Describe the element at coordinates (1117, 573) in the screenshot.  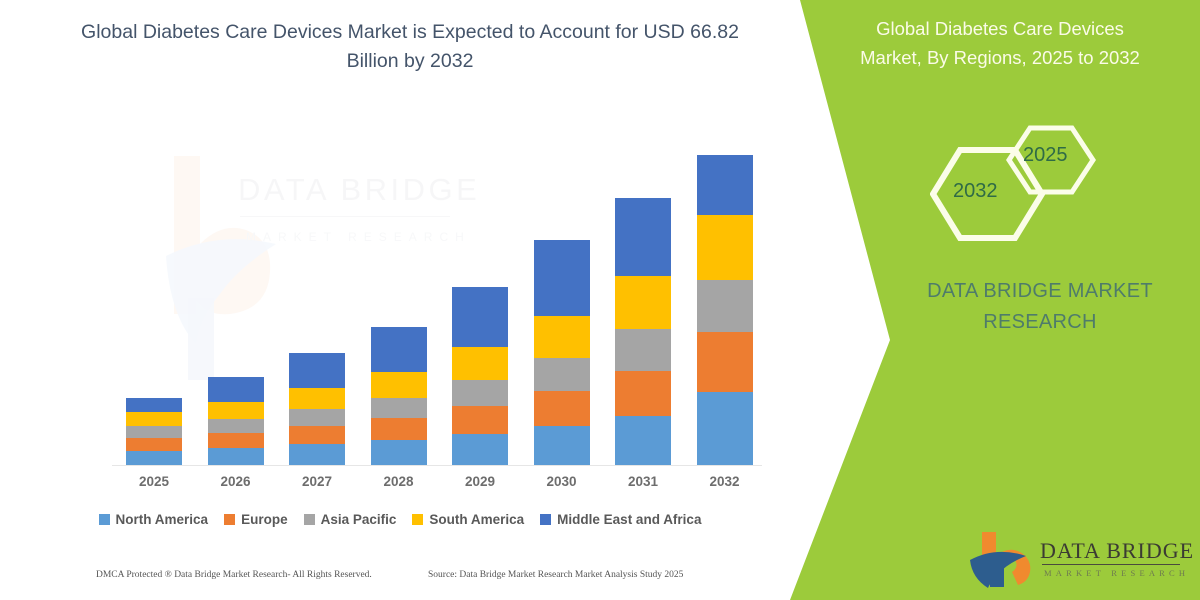
I see `logo-subtitle: MARKET RESEARCH` at that location.